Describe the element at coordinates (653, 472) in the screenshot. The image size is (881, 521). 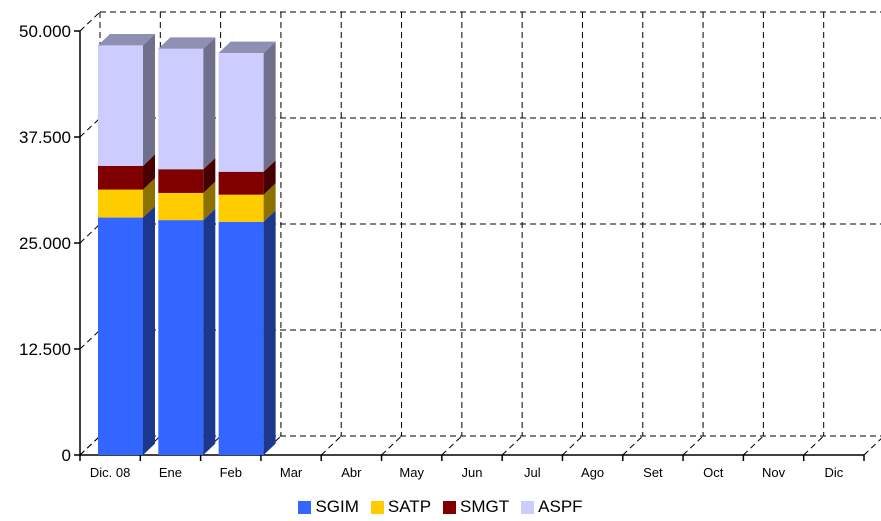
I see `x-tick-label: Set` at that location.